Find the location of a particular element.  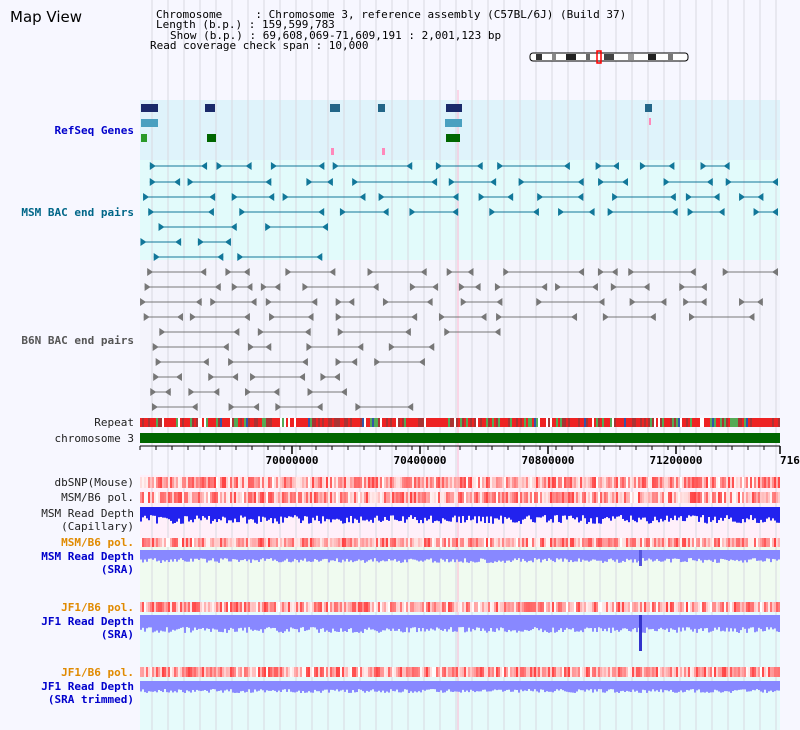

track-label-b6n-bac: B6N BAC end pairs is located at coordinates (77, 340).